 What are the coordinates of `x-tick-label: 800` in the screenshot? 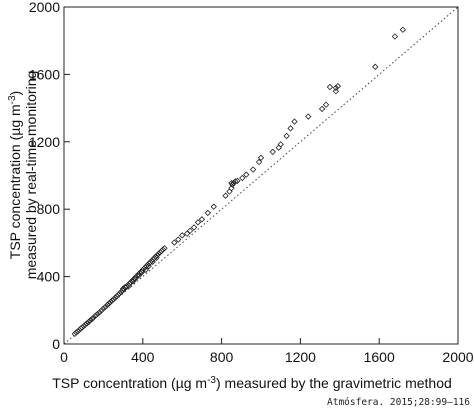 It's located at (222, 357).